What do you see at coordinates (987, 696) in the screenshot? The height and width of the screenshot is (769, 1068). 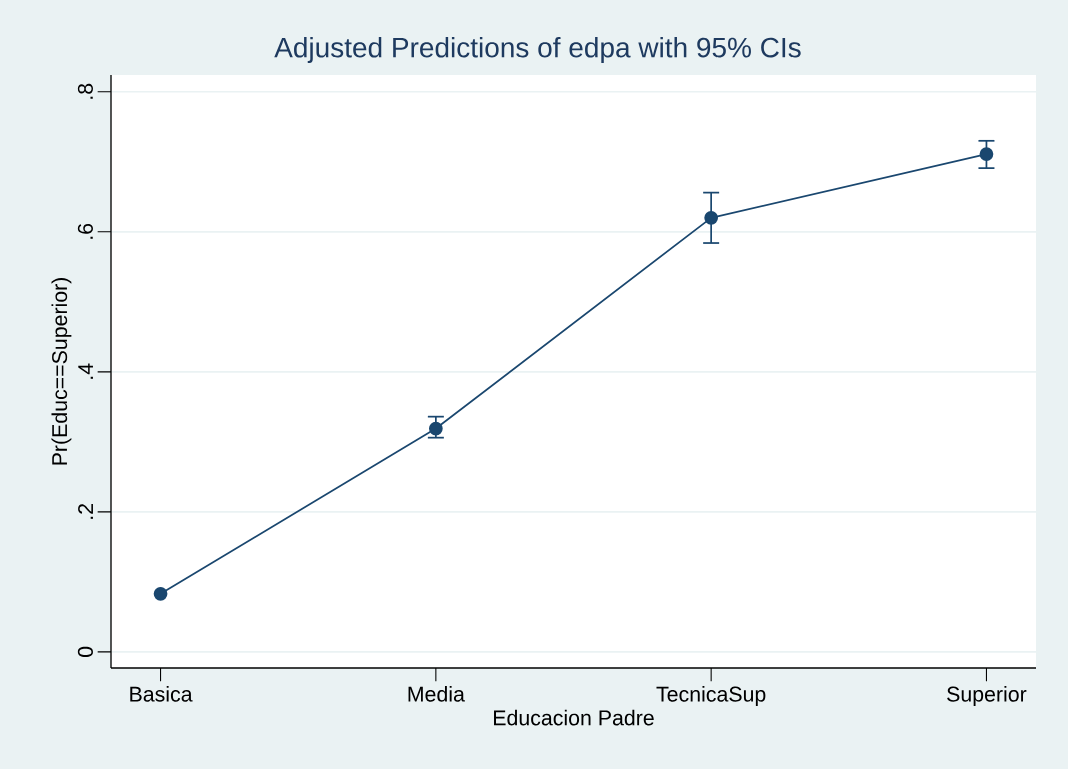 I see `x-tick-label: Superior` at bounding box center [987, 696].